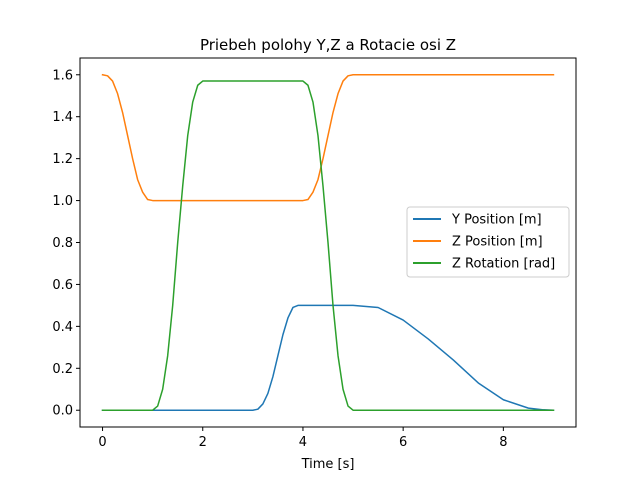  What do you see at coordinates (62, 327) in the screenshot?
I see `y-tick-label: 0.4` at bounding box center [62, 327].